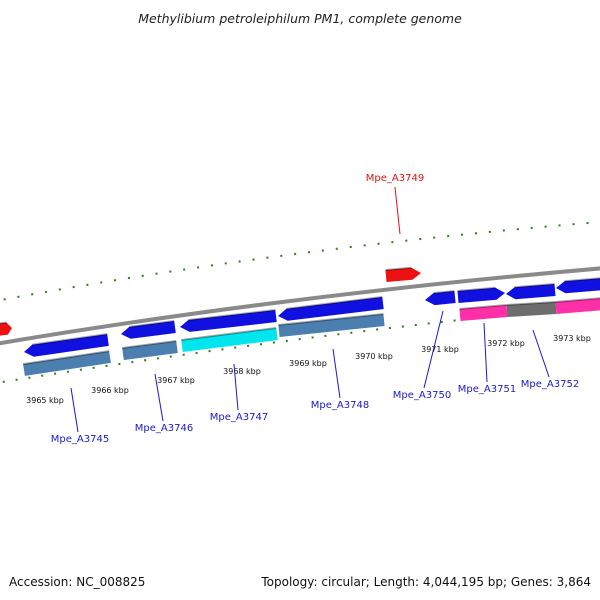 Image resolution: width=600 pixels, height=600 pixels. Describe the element at coordinates (300, 261) in the screenshot. I see `outer-tick-track` at that location.